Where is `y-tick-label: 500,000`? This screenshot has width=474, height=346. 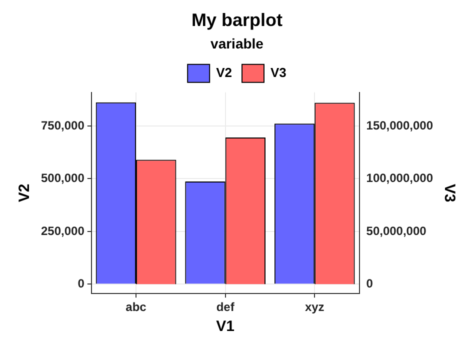
y-tick-label: 500,000 is located at coordinates (62, 178).